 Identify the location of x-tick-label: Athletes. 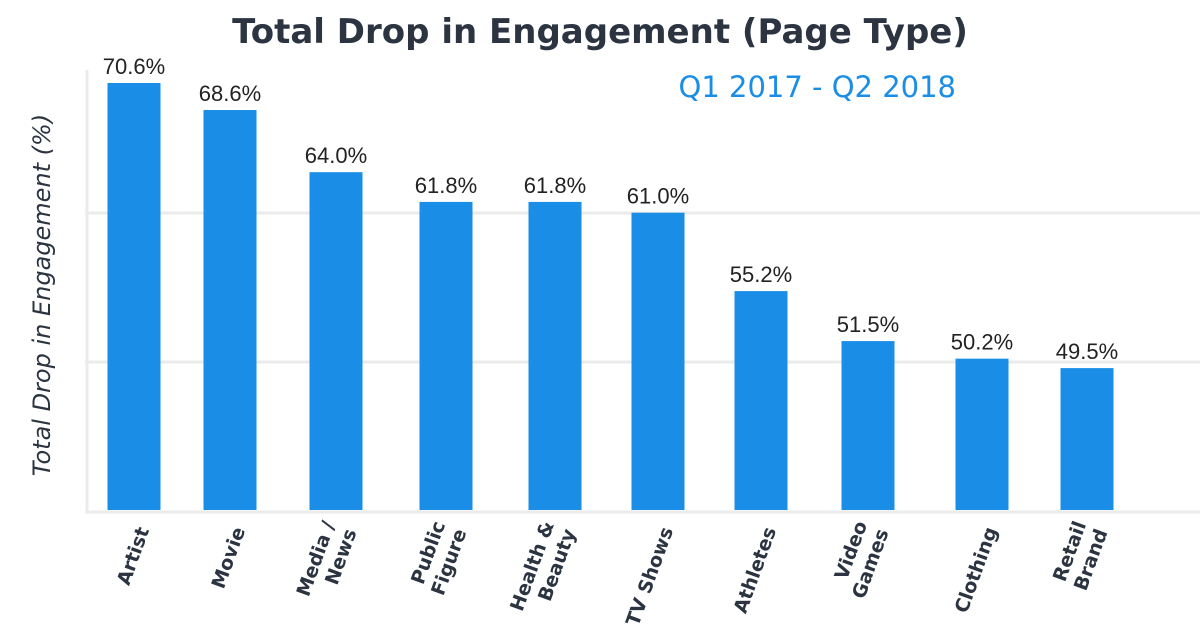
(755, 570).